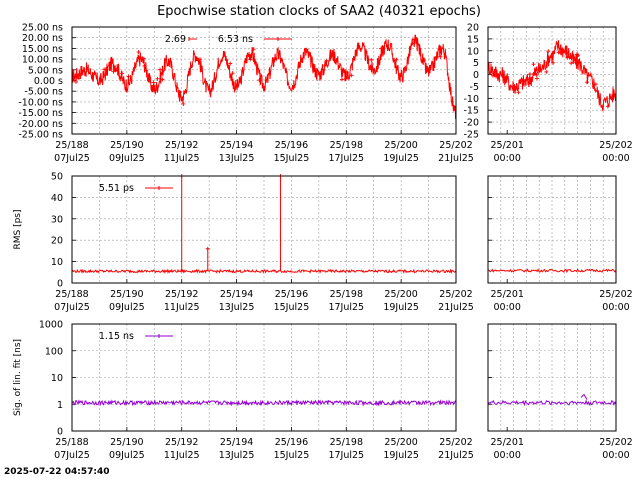 The width and height of the screenshot is (640, 480). What do you see at coordinates (346, 294) in the screenshot?
I see `x-tick-label: 25/198` at bounding box center [346, 294].